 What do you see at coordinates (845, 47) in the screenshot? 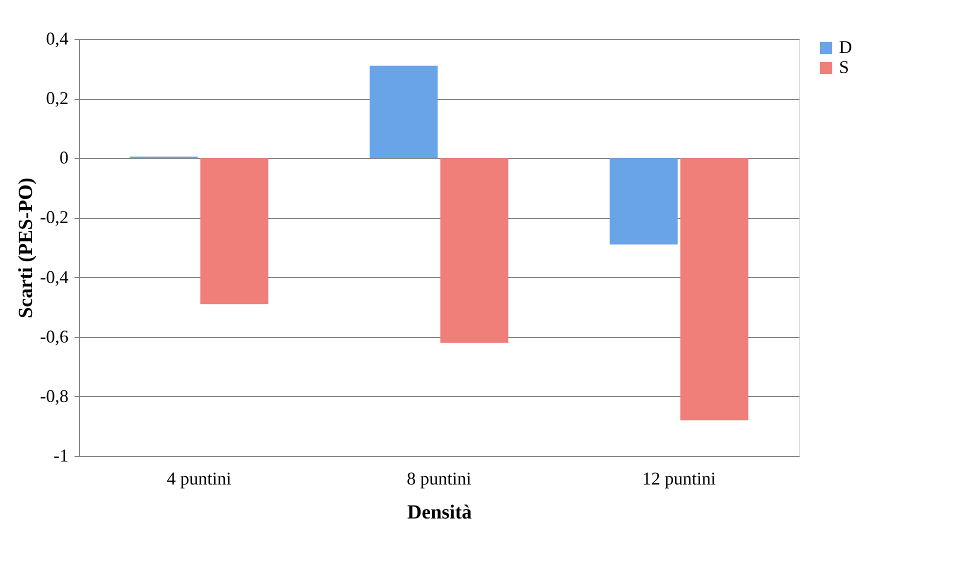
I see `legend-label: D` at bounding box center [845, 47].